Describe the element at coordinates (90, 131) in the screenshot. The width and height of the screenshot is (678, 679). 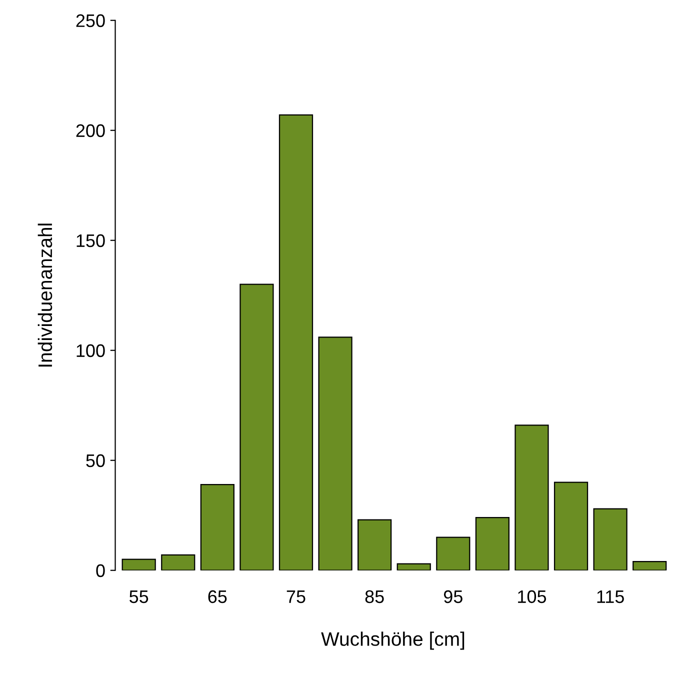
I see `y-tick-label: 200` at that location.